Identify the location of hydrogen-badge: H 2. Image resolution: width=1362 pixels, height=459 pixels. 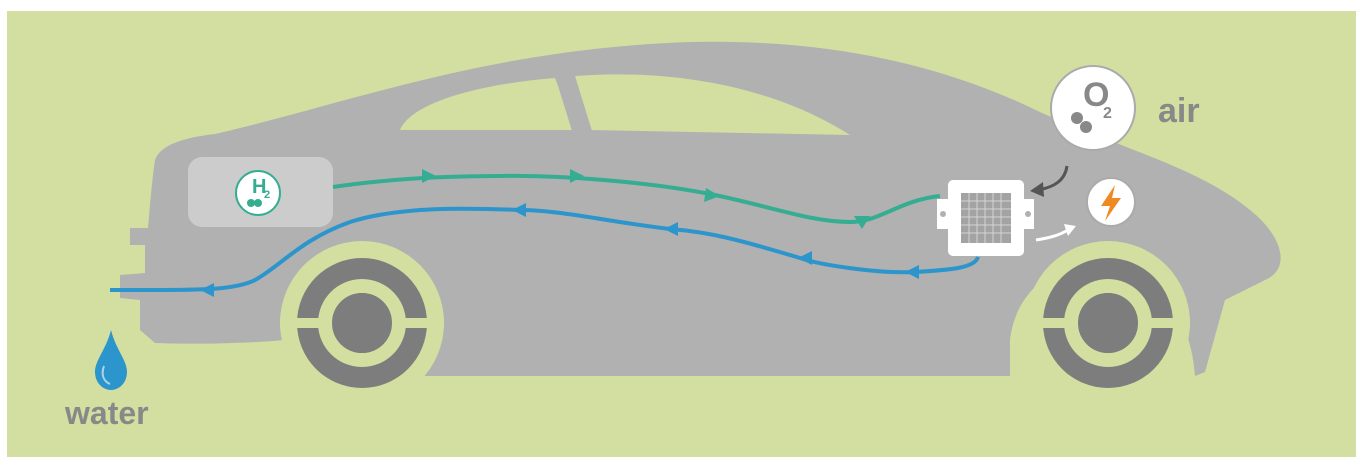
(258, 193).